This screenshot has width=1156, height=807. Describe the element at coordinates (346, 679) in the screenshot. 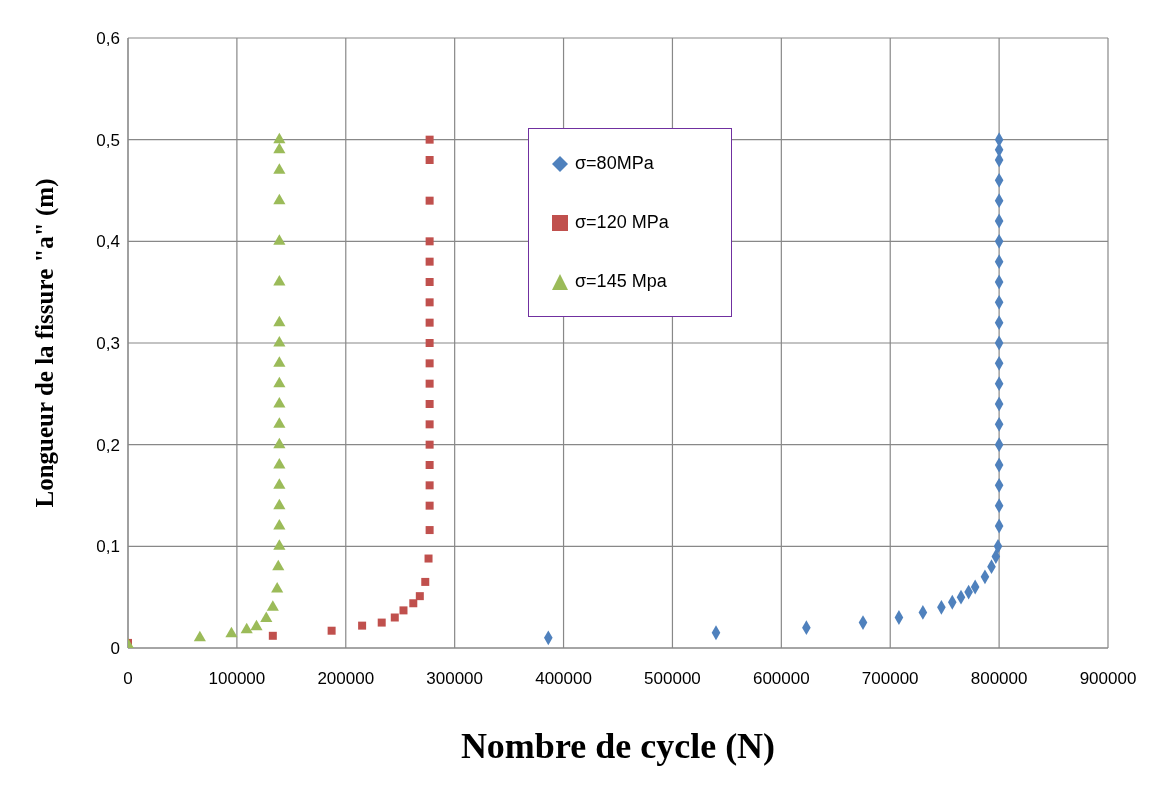

I see `x-tick-label: 200000` at that location.